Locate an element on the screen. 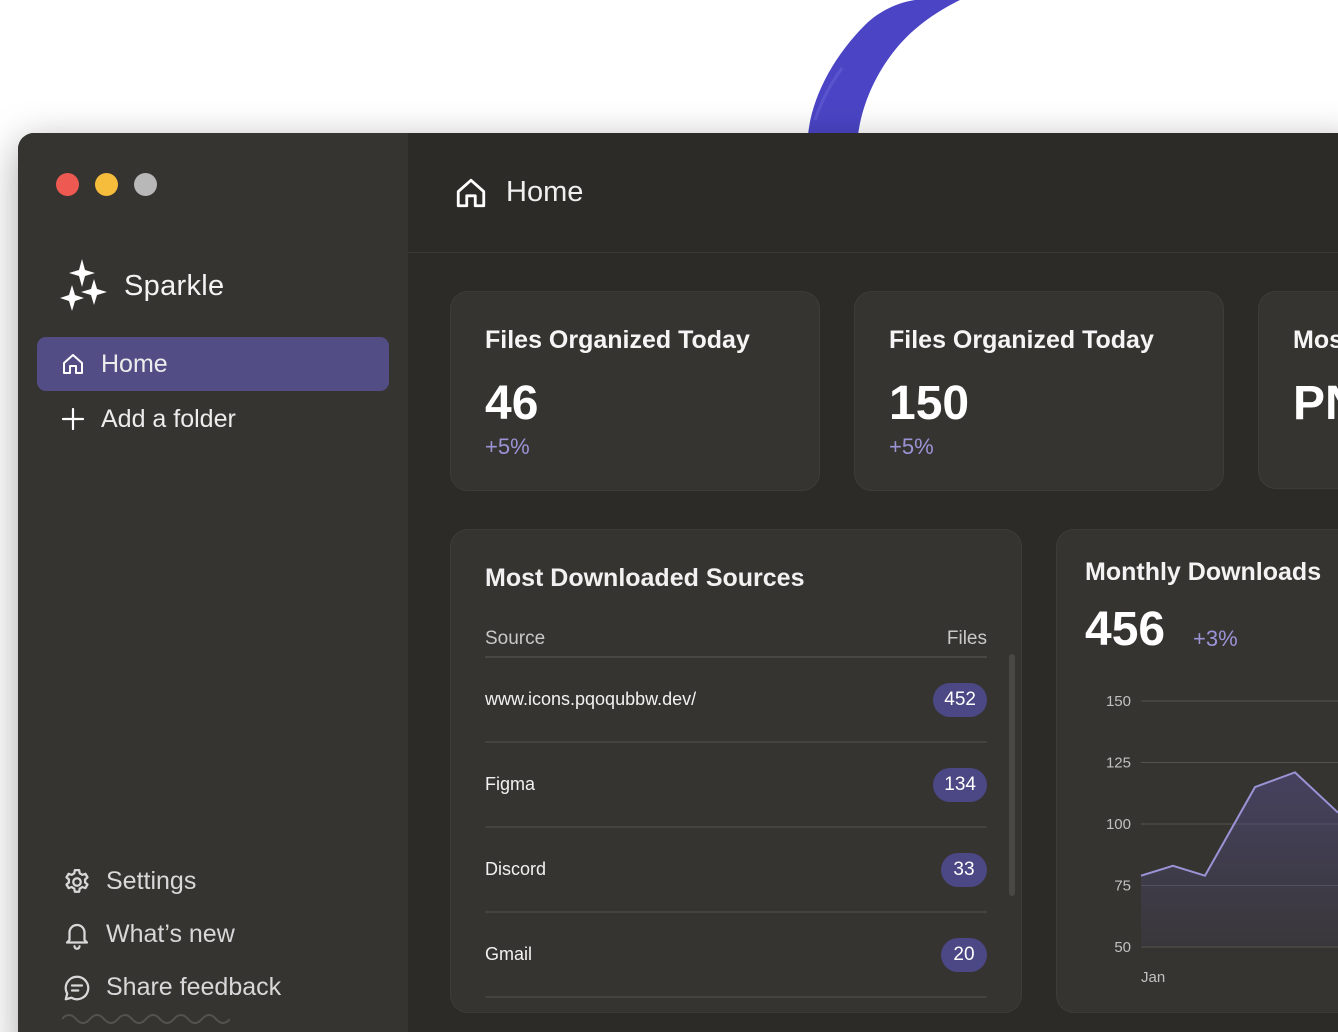 Image resolution: width=1338 pixels, height=1032 pixels. monthly-title: Monthly Downloads is located at coordinates (1203, 572).